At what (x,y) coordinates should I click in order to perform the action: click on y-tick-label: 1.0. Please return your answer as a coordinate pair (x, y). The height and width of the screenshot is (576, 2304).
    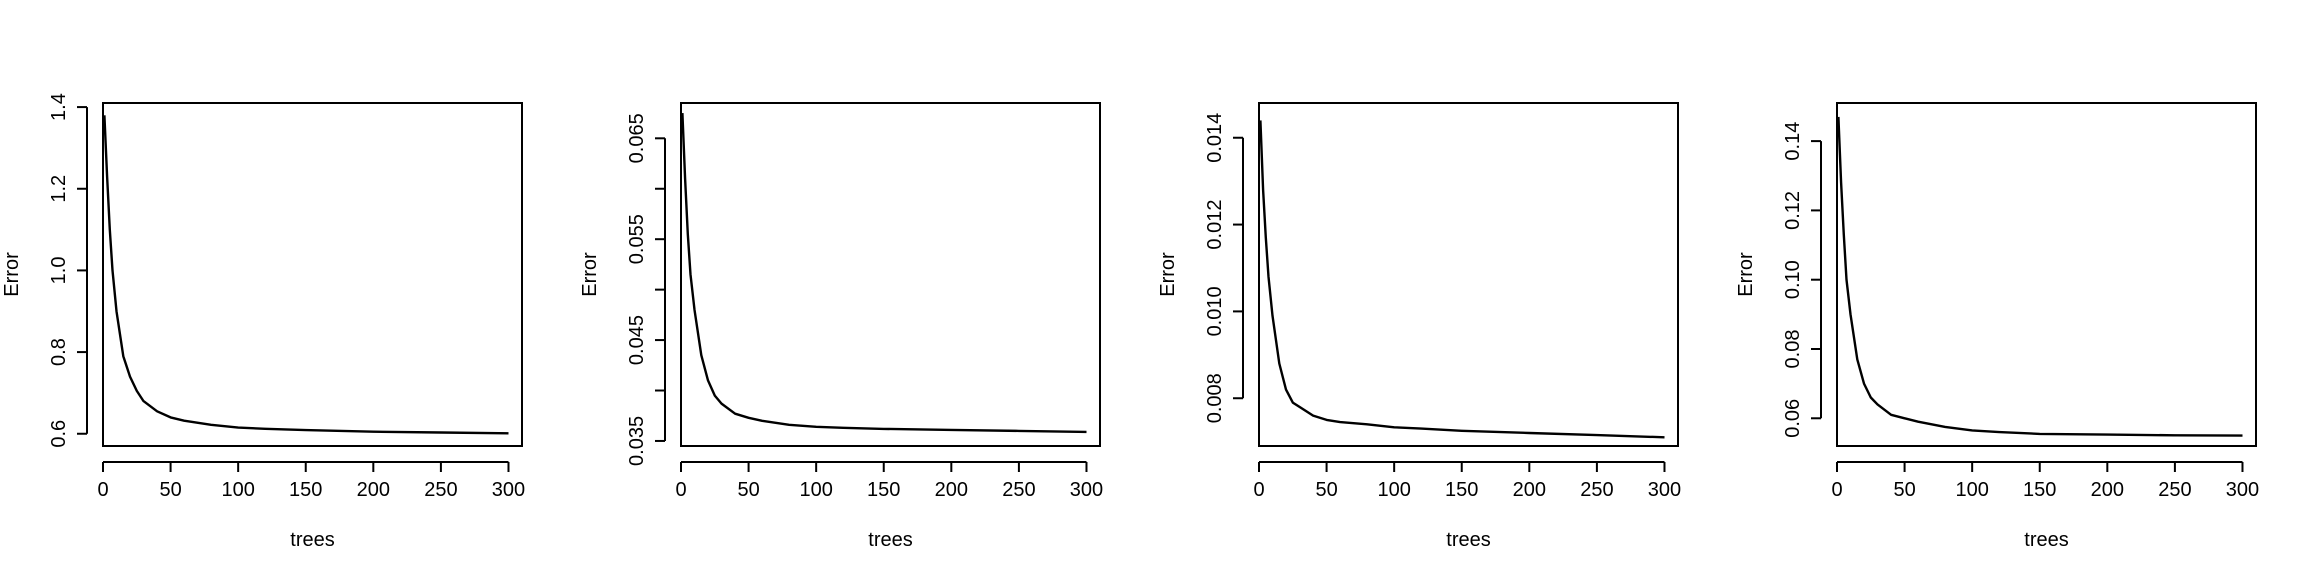
    Looking at the image, I should click on (59, 271).